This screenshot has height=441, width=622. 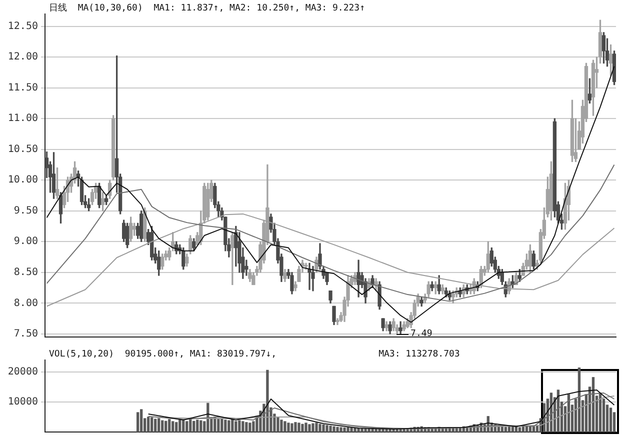 What do you see at coordinates (23, 402) in the screenshot?
I see `y-tick-label: 10000` at bounding box center [23, 402].